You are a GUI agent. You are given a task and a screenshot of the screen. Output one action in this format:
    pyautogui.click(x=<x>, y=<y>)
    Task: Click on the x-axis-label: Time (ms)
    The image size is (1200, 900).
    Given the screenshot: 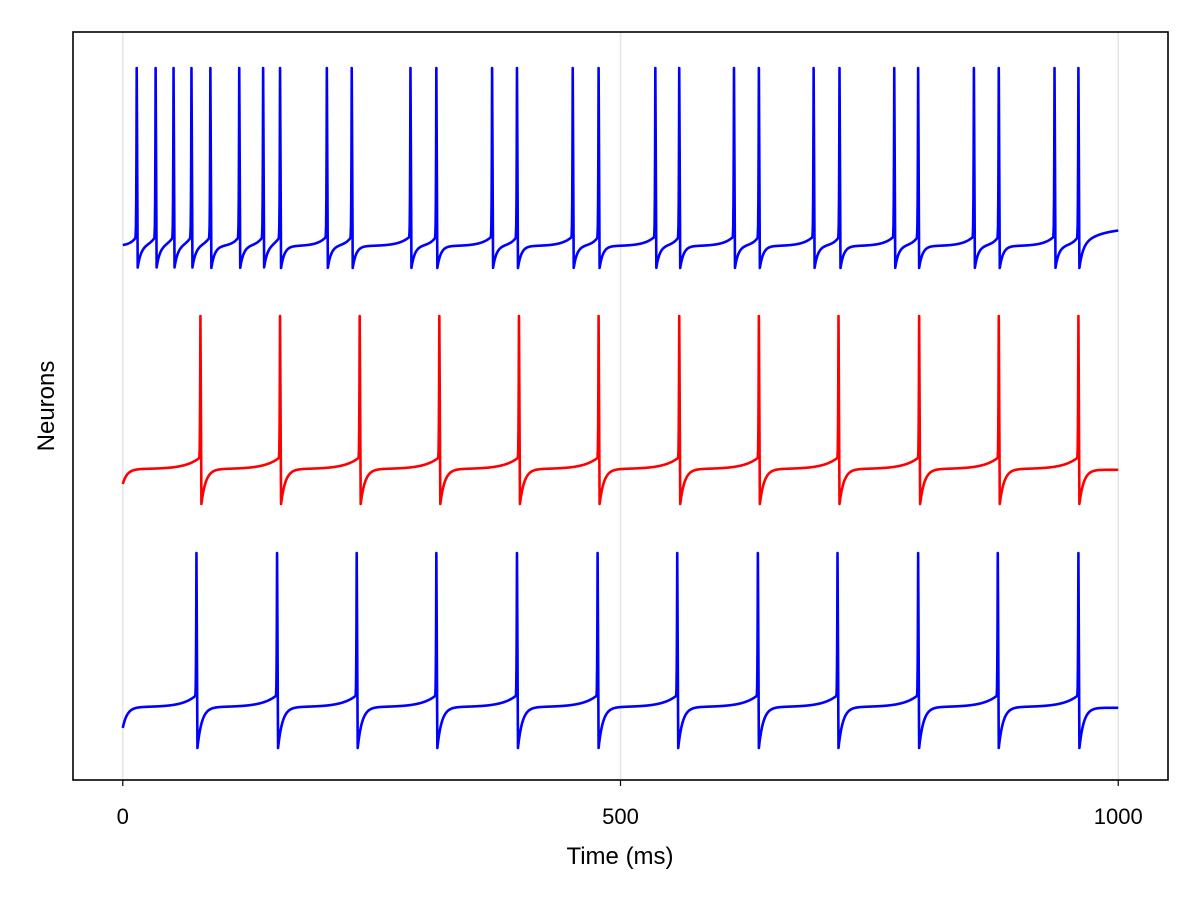 What is the action you would take?
    pyautogui.click(x=619, y=856)
    